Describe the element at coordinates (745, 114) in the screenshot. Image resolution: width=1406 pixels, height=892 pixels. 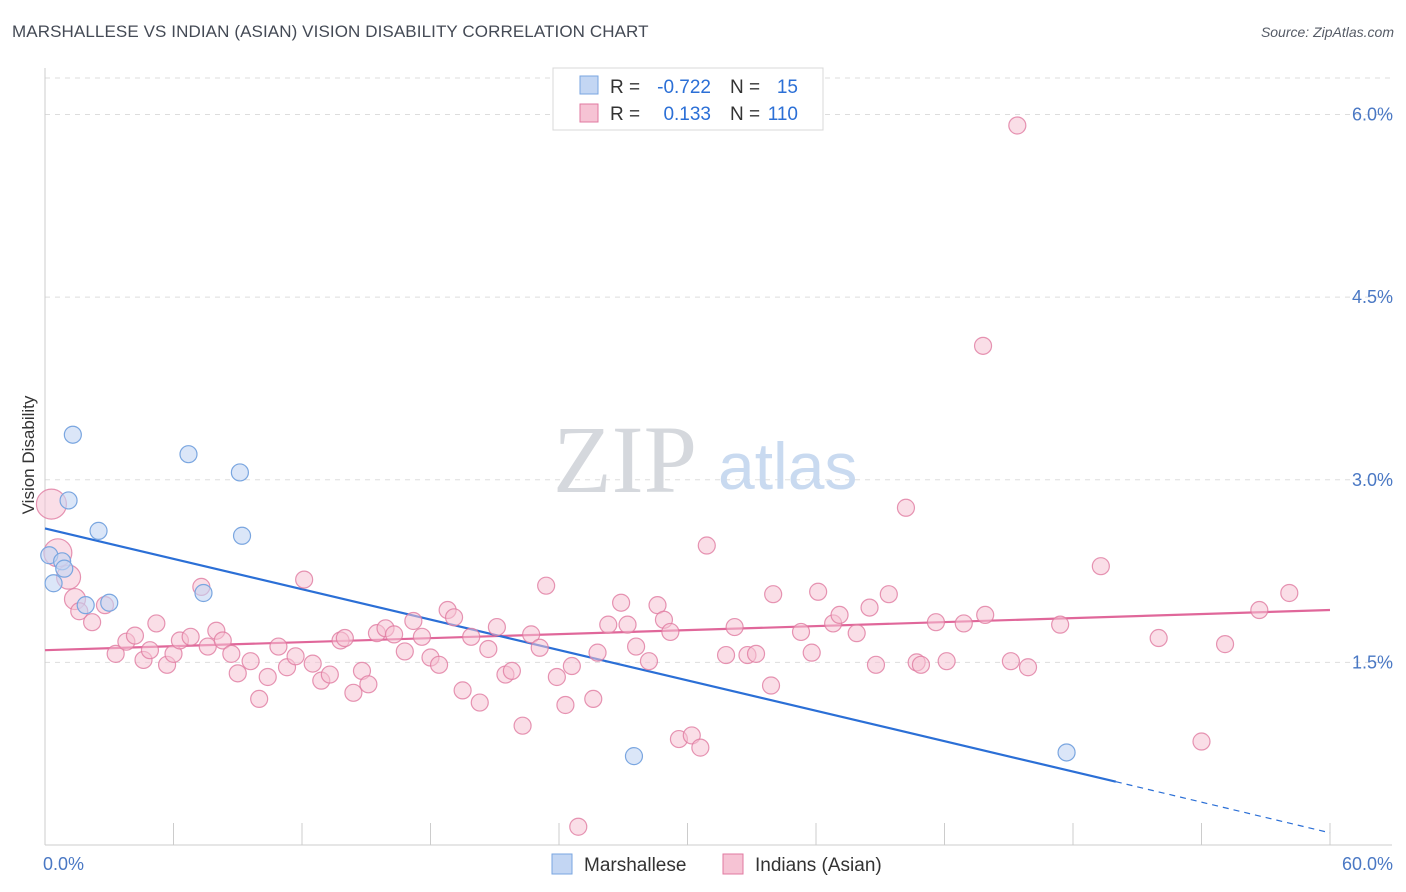
I see `legend-n-label-2: N =` at that location.